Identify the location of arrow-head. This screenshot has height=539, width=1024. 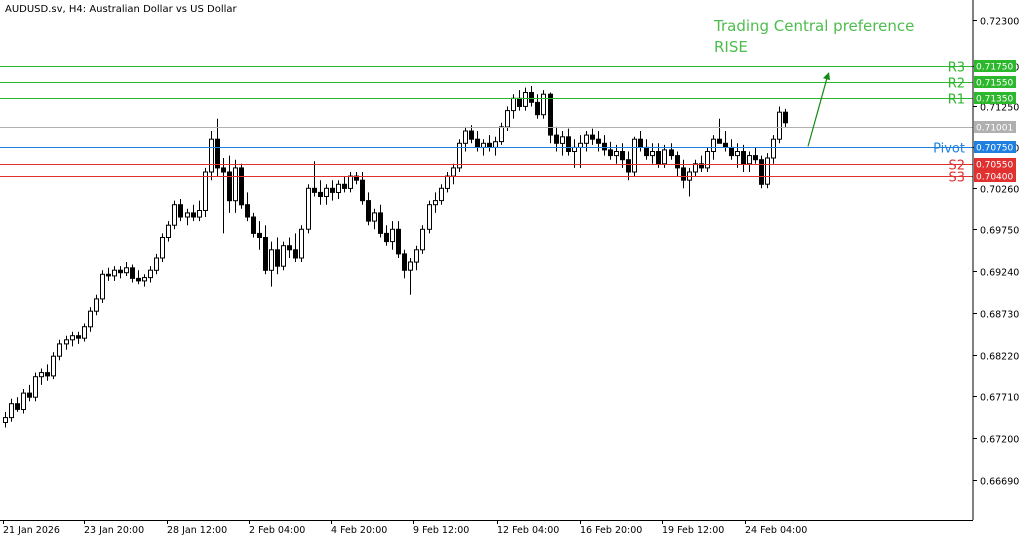
(826, 76).